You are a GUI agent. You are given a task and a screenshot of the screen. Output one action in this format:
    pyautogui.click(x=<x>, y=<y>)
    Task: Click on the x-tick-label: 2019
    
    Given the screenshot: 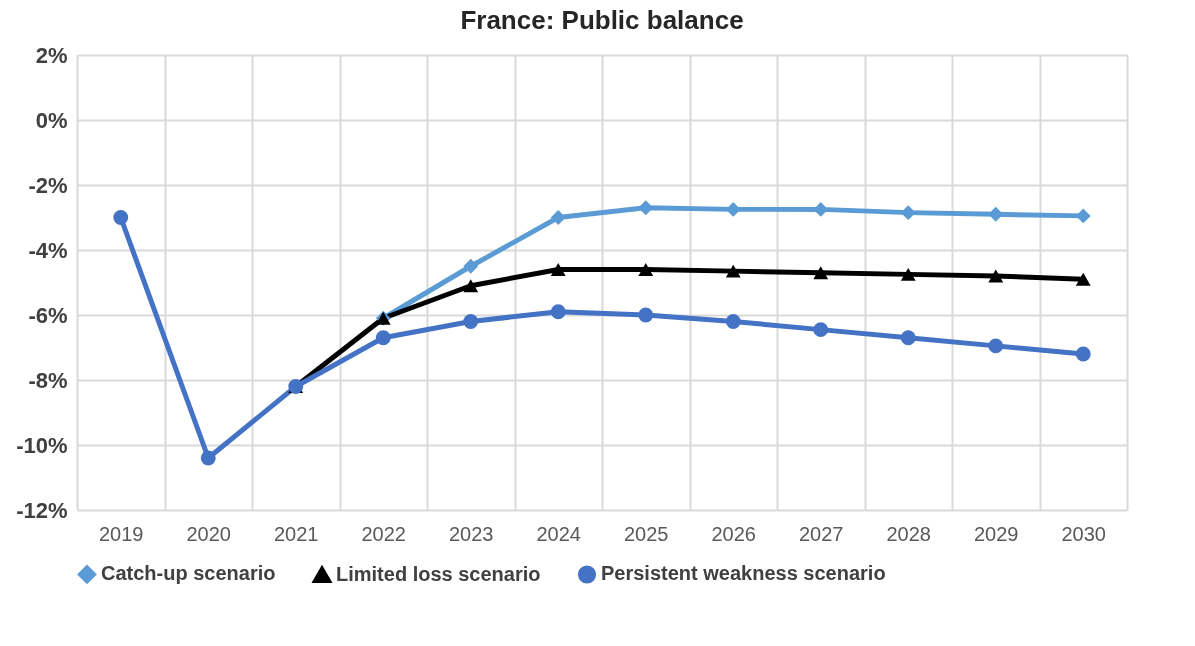 What is the action you would take?
    pyautogui.click(x=121, y=533)
    